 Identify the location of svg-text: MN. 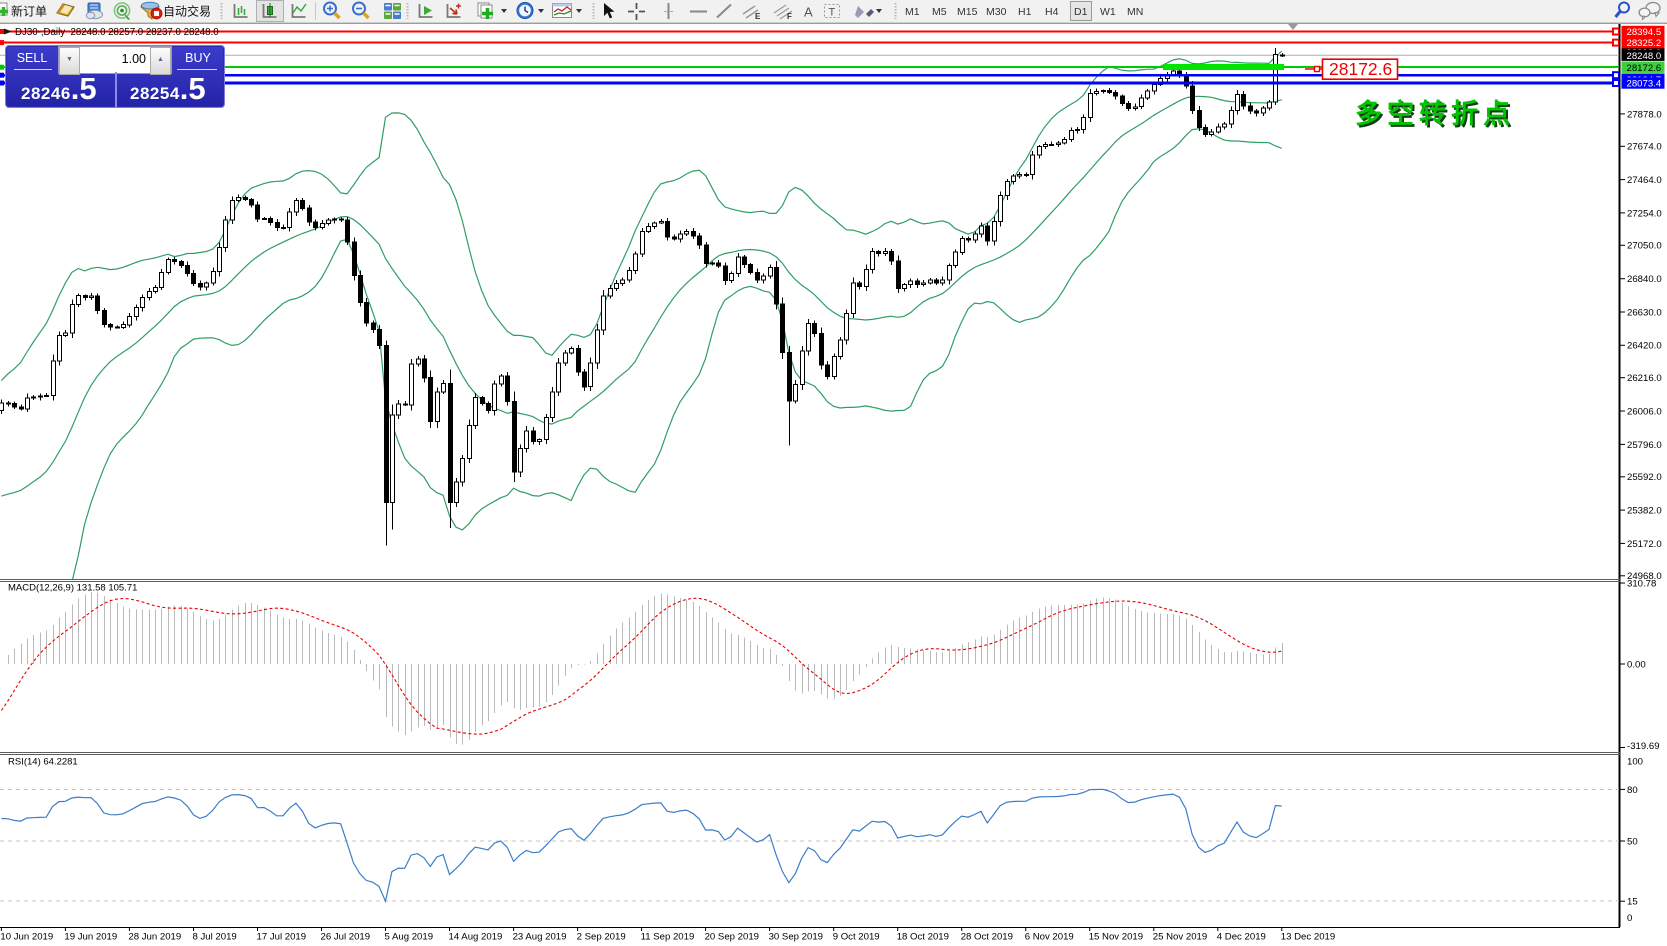
(1135, 12).